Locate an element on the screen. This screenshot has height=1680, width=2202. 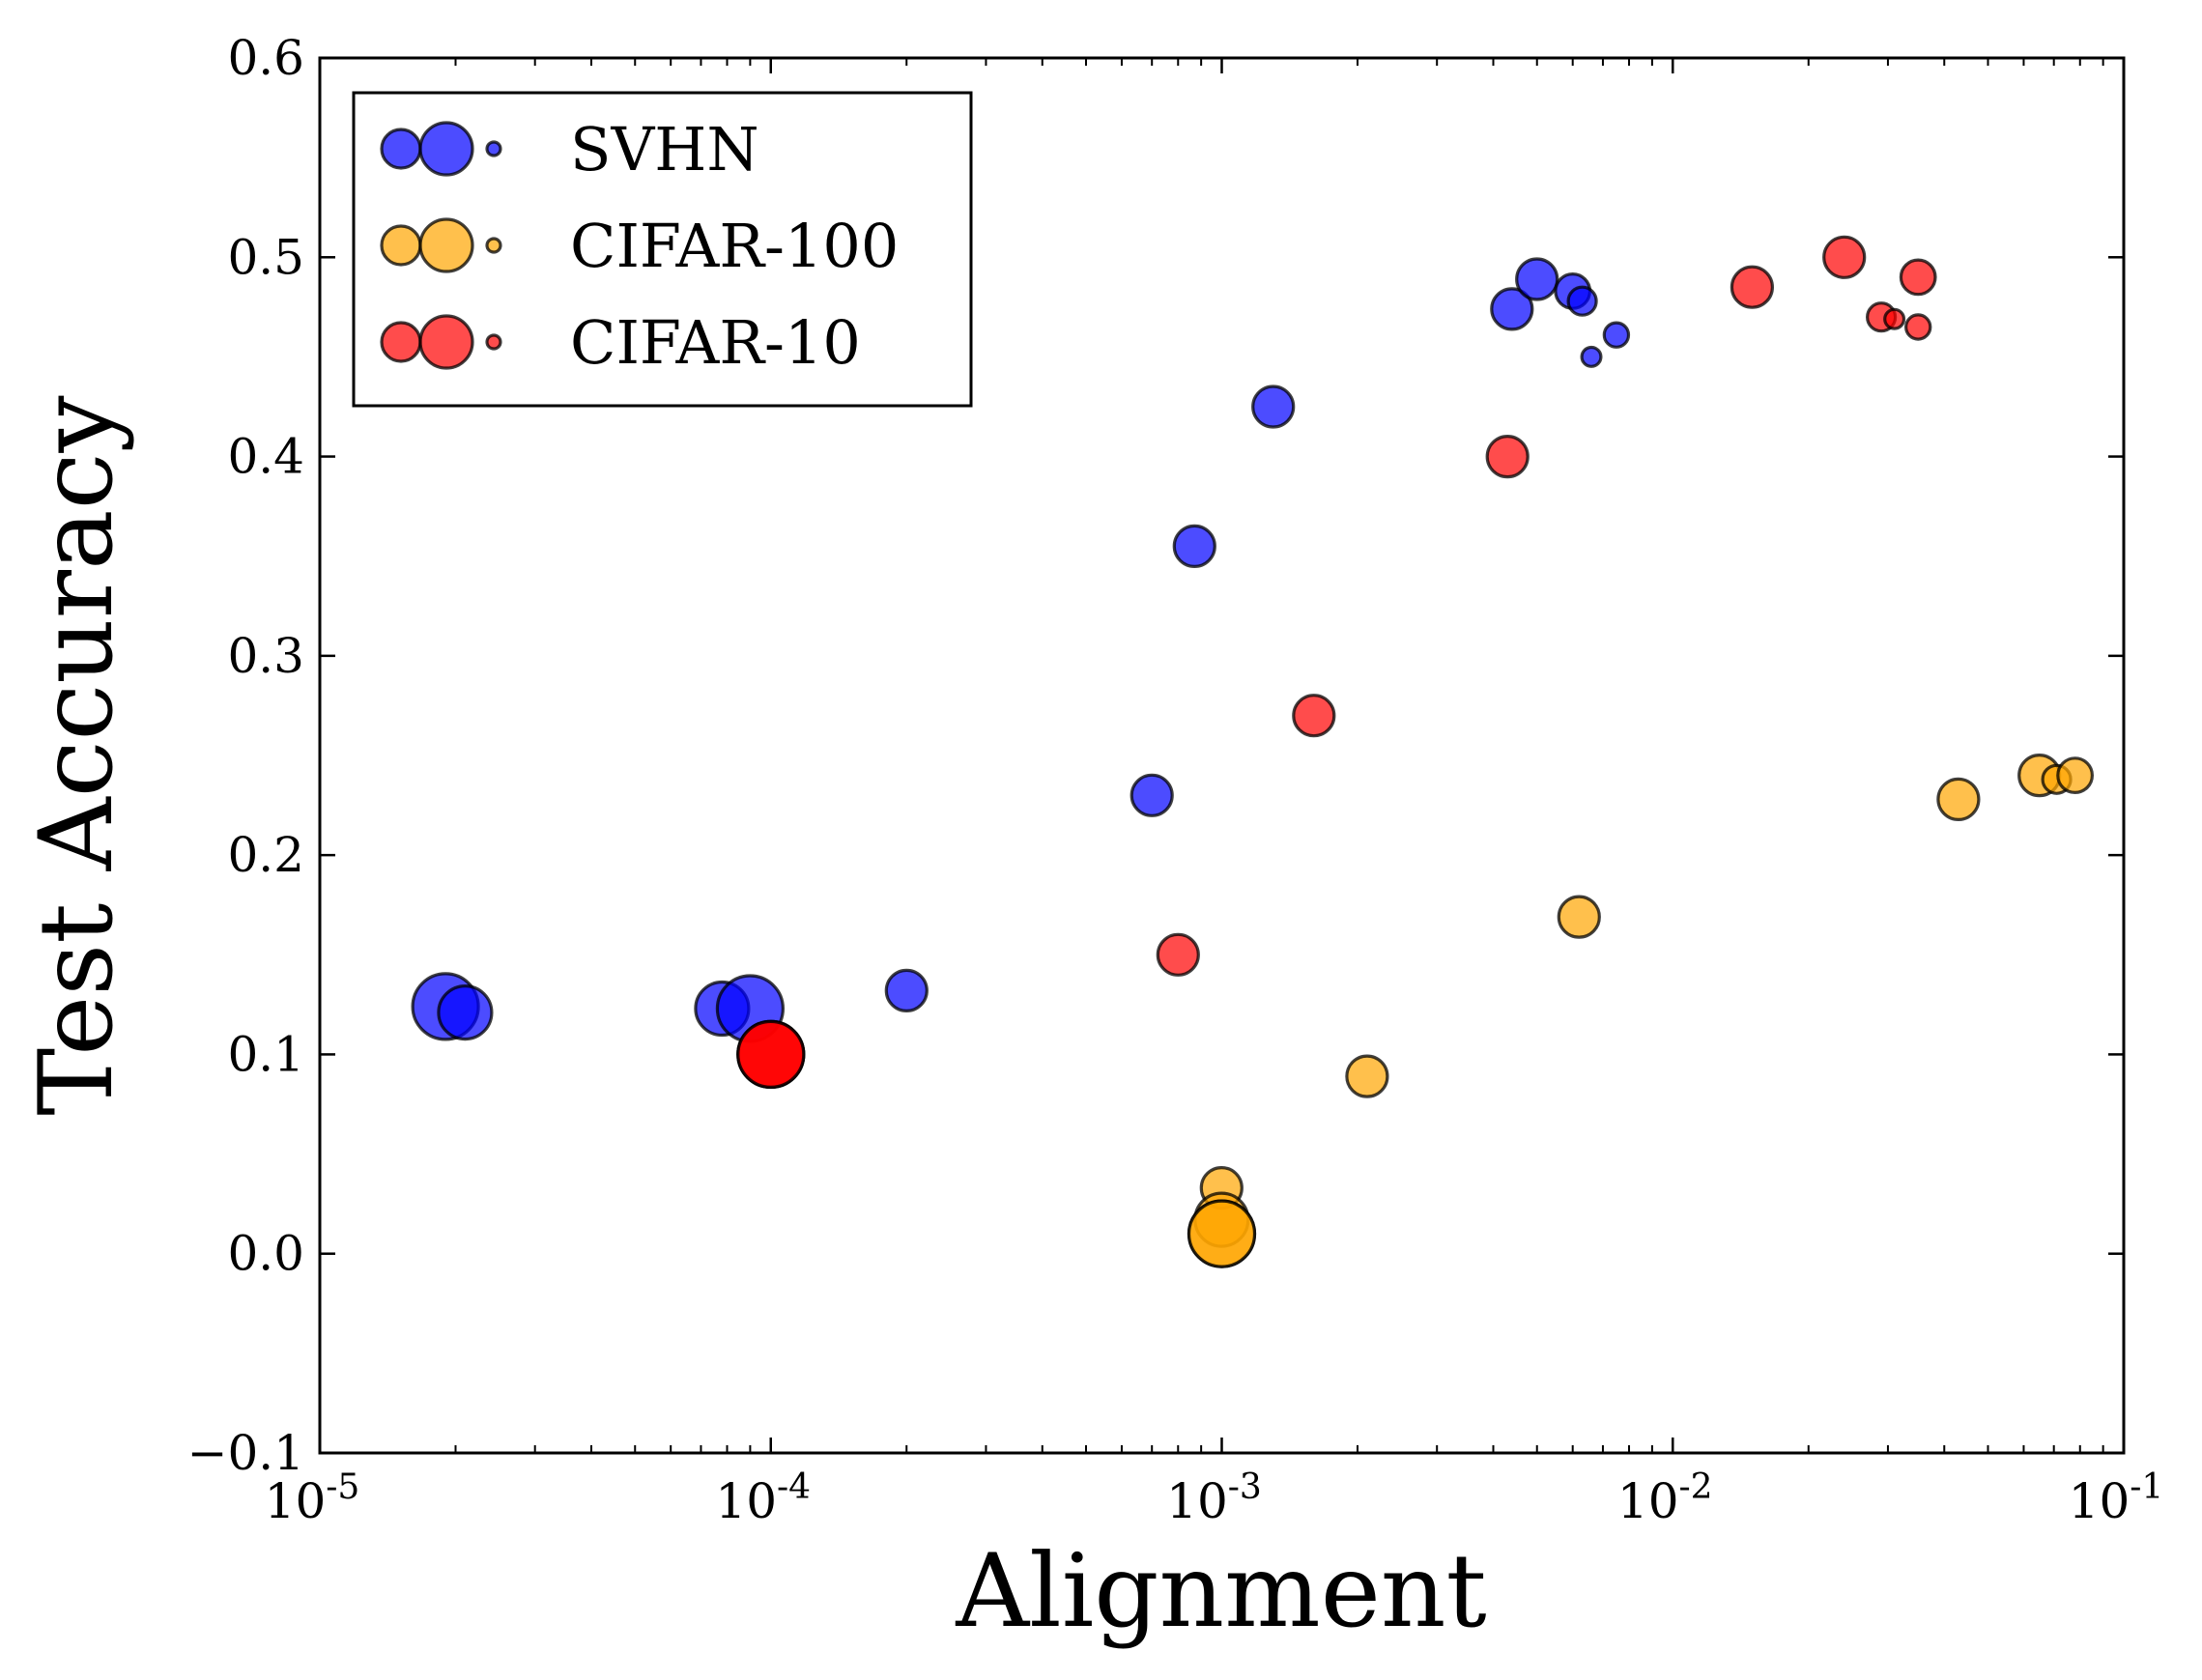
y-tick-label: 0.0 is located at coordinates (265, 1254).